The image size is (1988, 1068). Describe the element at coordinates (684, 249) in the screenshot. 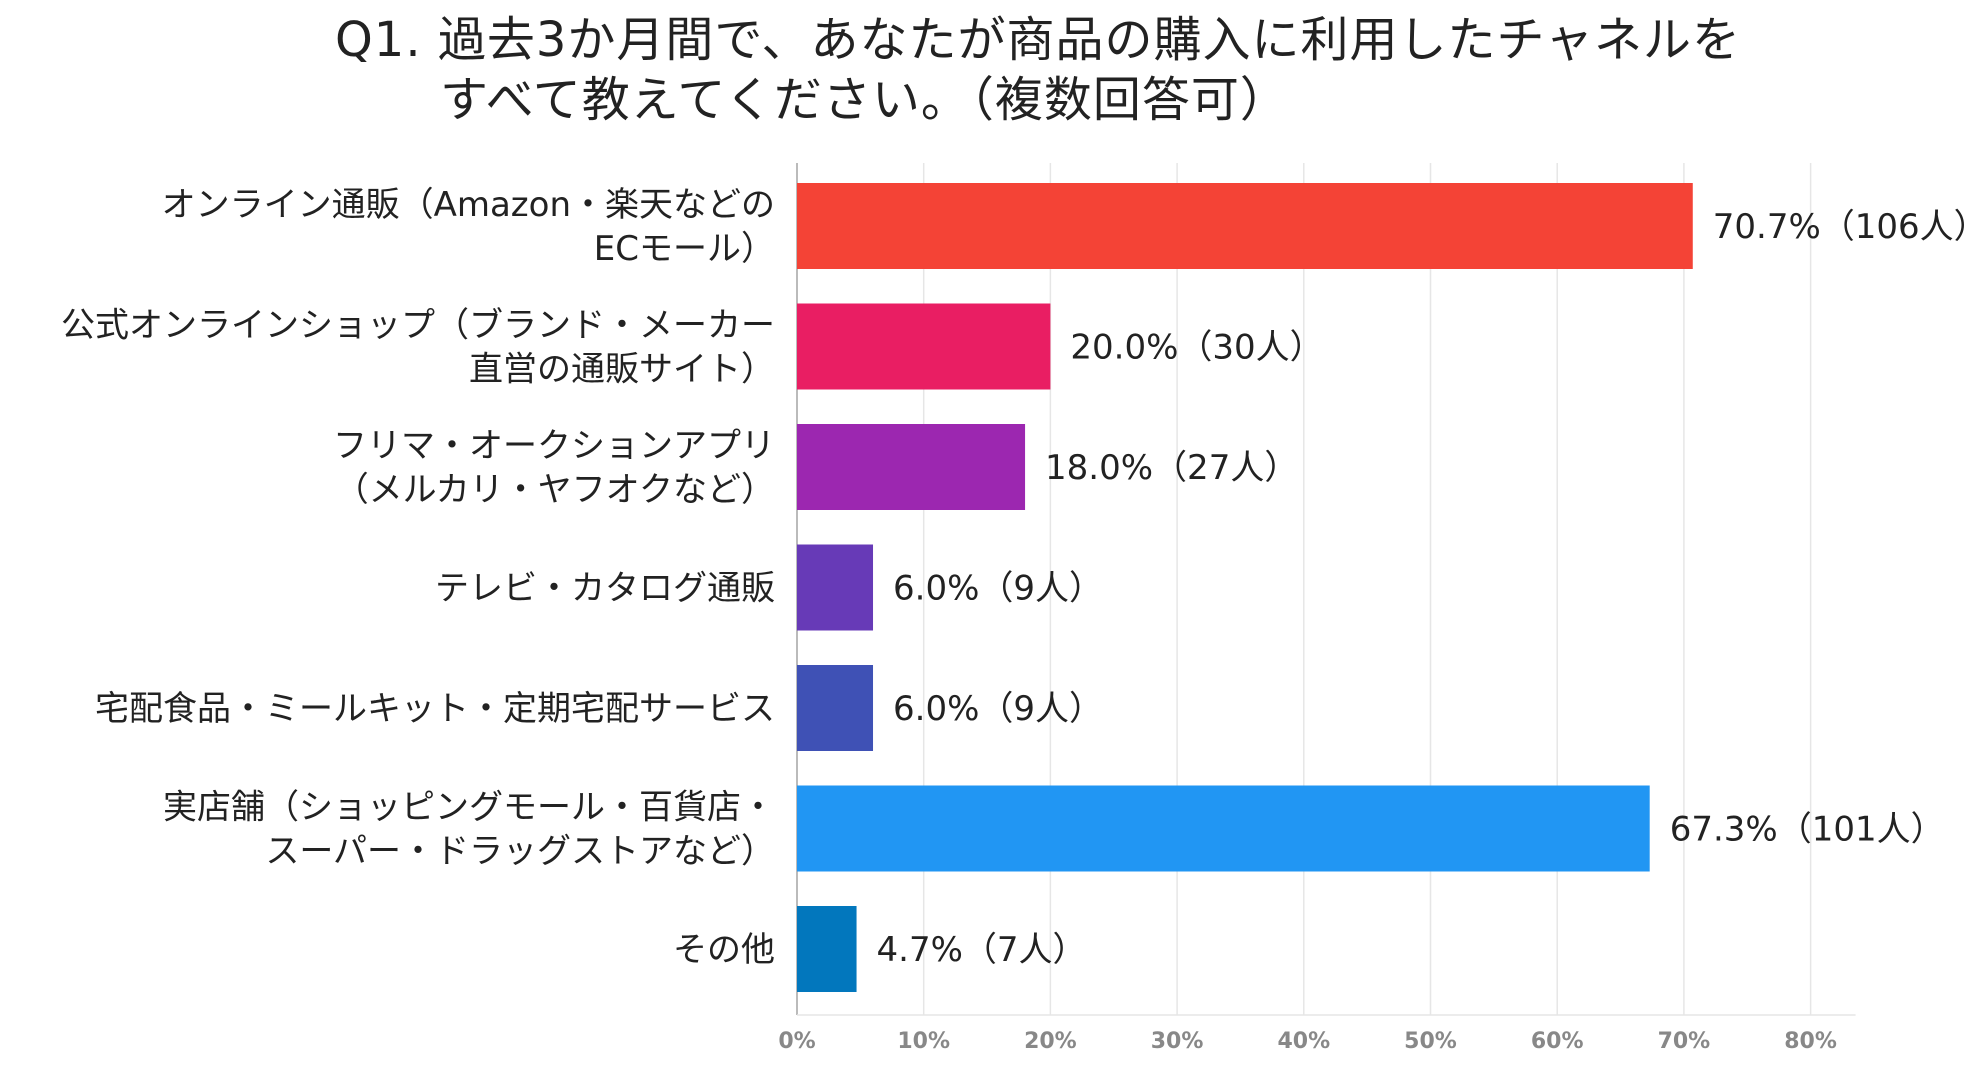

I see `category-label: ECモール）` at that location.